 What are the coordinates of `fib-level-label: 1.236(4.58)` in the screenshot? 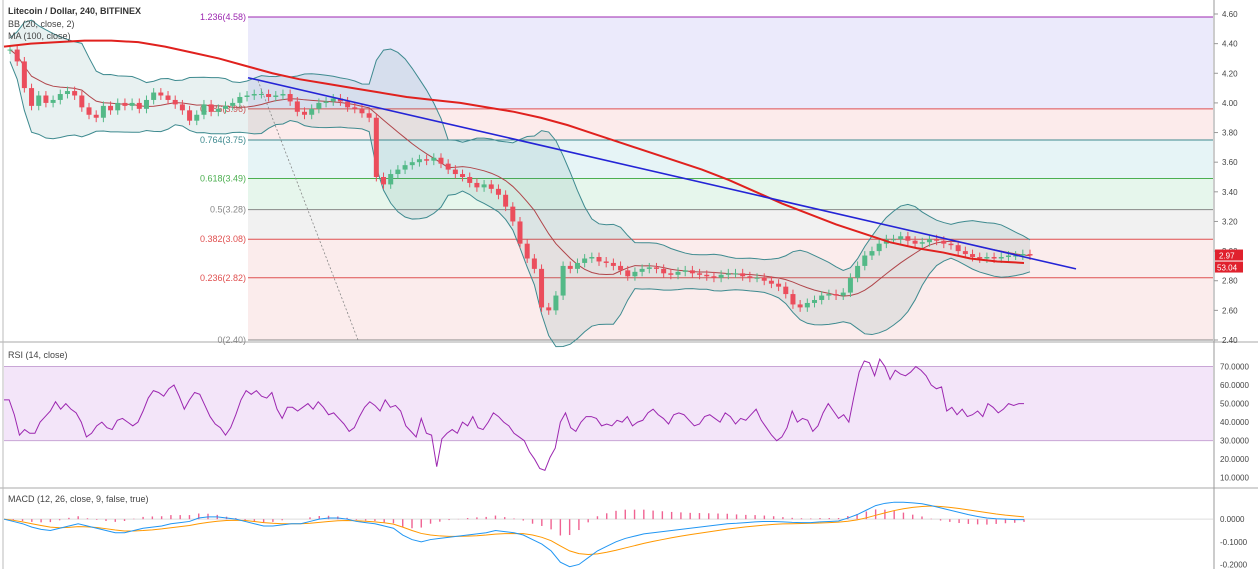 It's located at (223, 17).